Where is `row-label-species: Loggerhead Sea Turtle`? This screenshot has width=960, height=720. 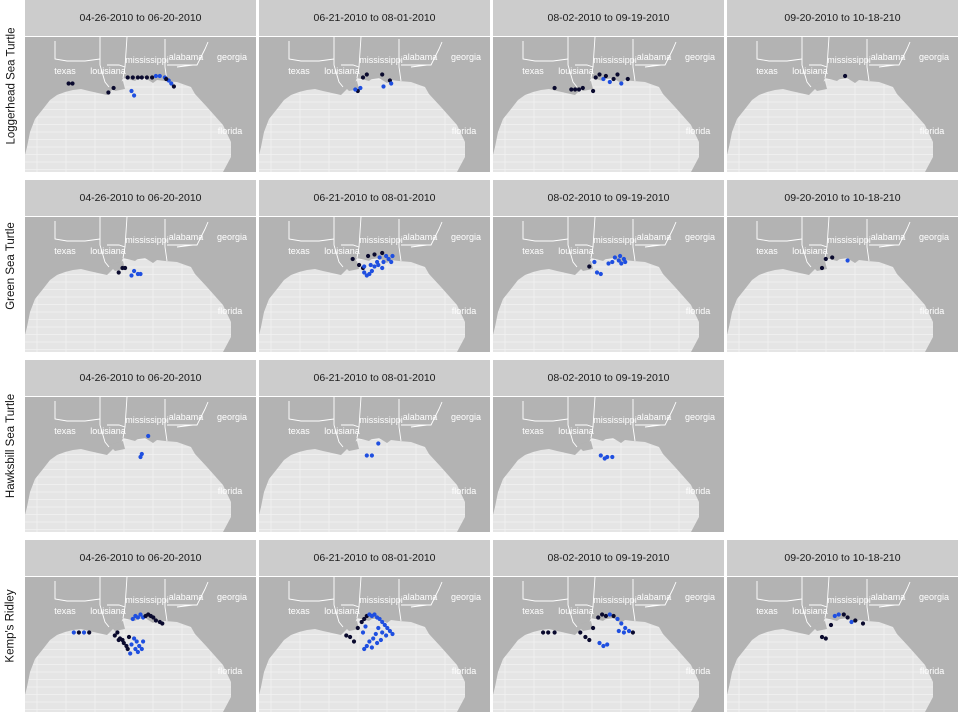 row-label-species: Loggerhead Sea Turtle is located at coordinates (11, 86).